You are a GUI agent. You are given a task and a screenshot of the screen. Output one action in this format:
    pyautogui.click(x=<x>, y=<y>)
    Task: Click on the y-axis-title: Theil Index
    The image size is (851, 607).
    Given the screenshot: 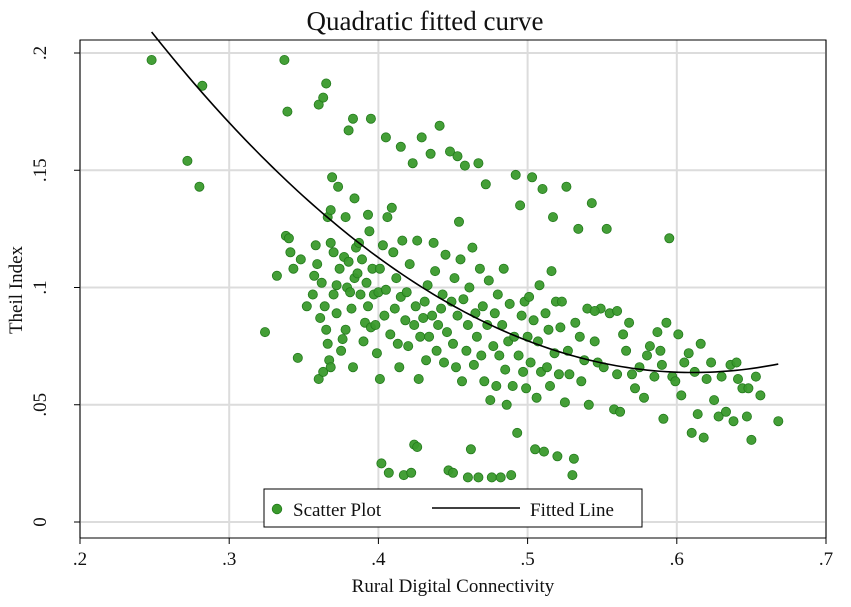 What is the action you would take?
    pyautogui.click(x=16, y=289)
    